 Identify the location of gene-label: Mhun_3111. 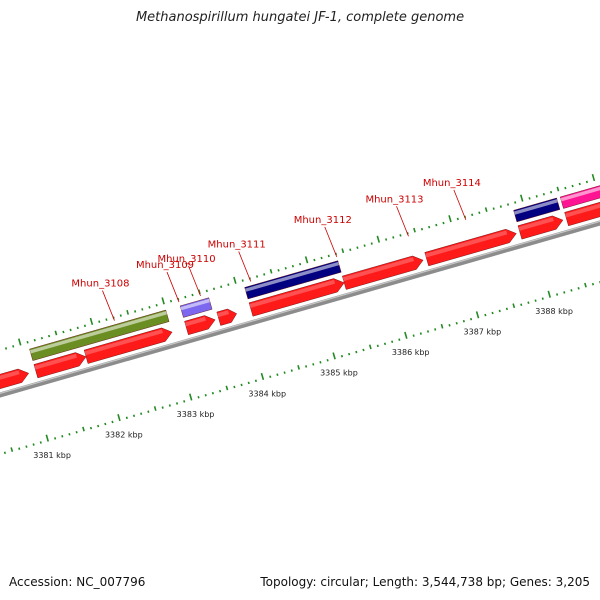
(237, 245).